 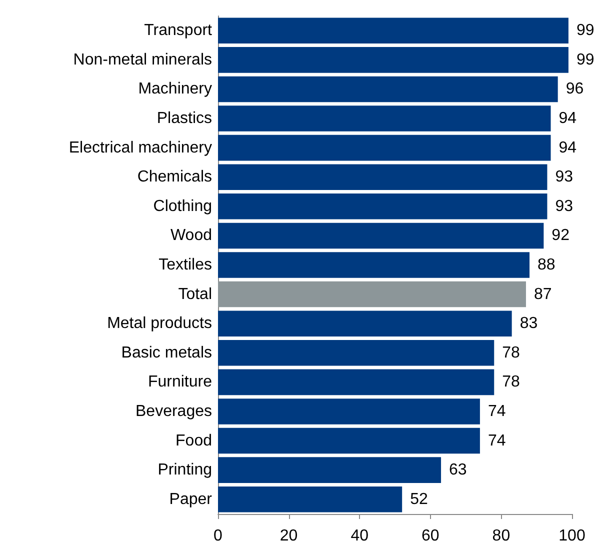 What do you see at coordinates (561, 235) in the screenshot?
I see `data-label: 92` at bounding box center [561, 235].